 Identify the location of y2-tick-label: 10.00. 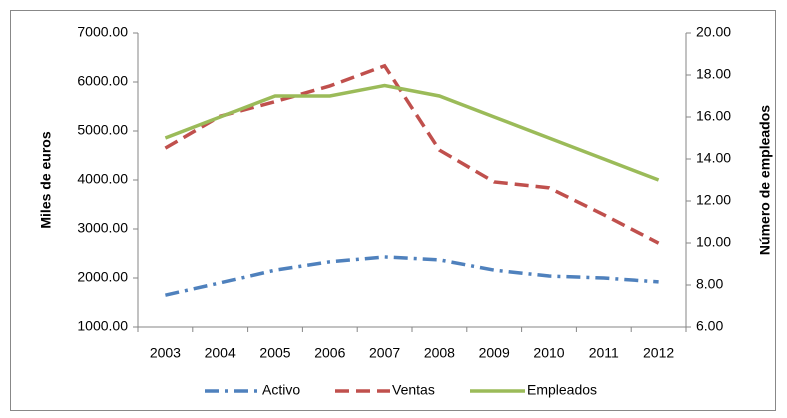
(713, 242).